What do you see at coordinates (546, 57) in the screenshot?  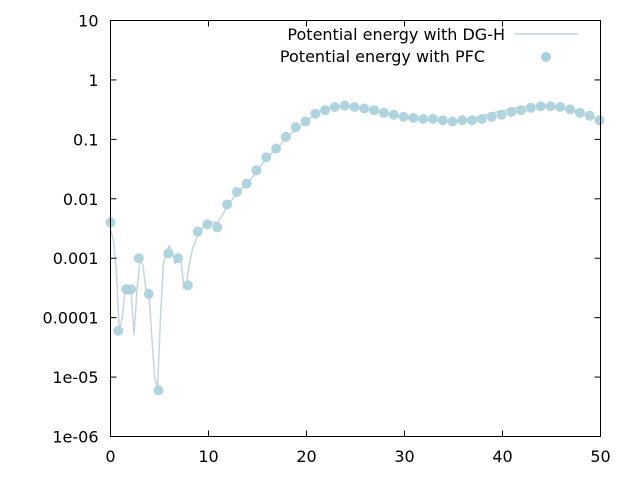 I see `legend-swatch-pfc` at bounding box center [546, 57].